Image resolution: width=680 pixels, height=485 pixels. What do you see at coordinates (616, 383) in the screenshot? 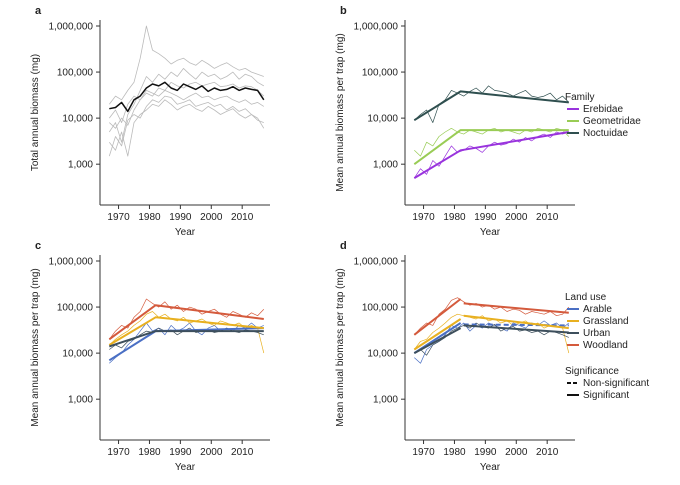
I see `legend-label: Non-significant` at bounding box center [616, 383].